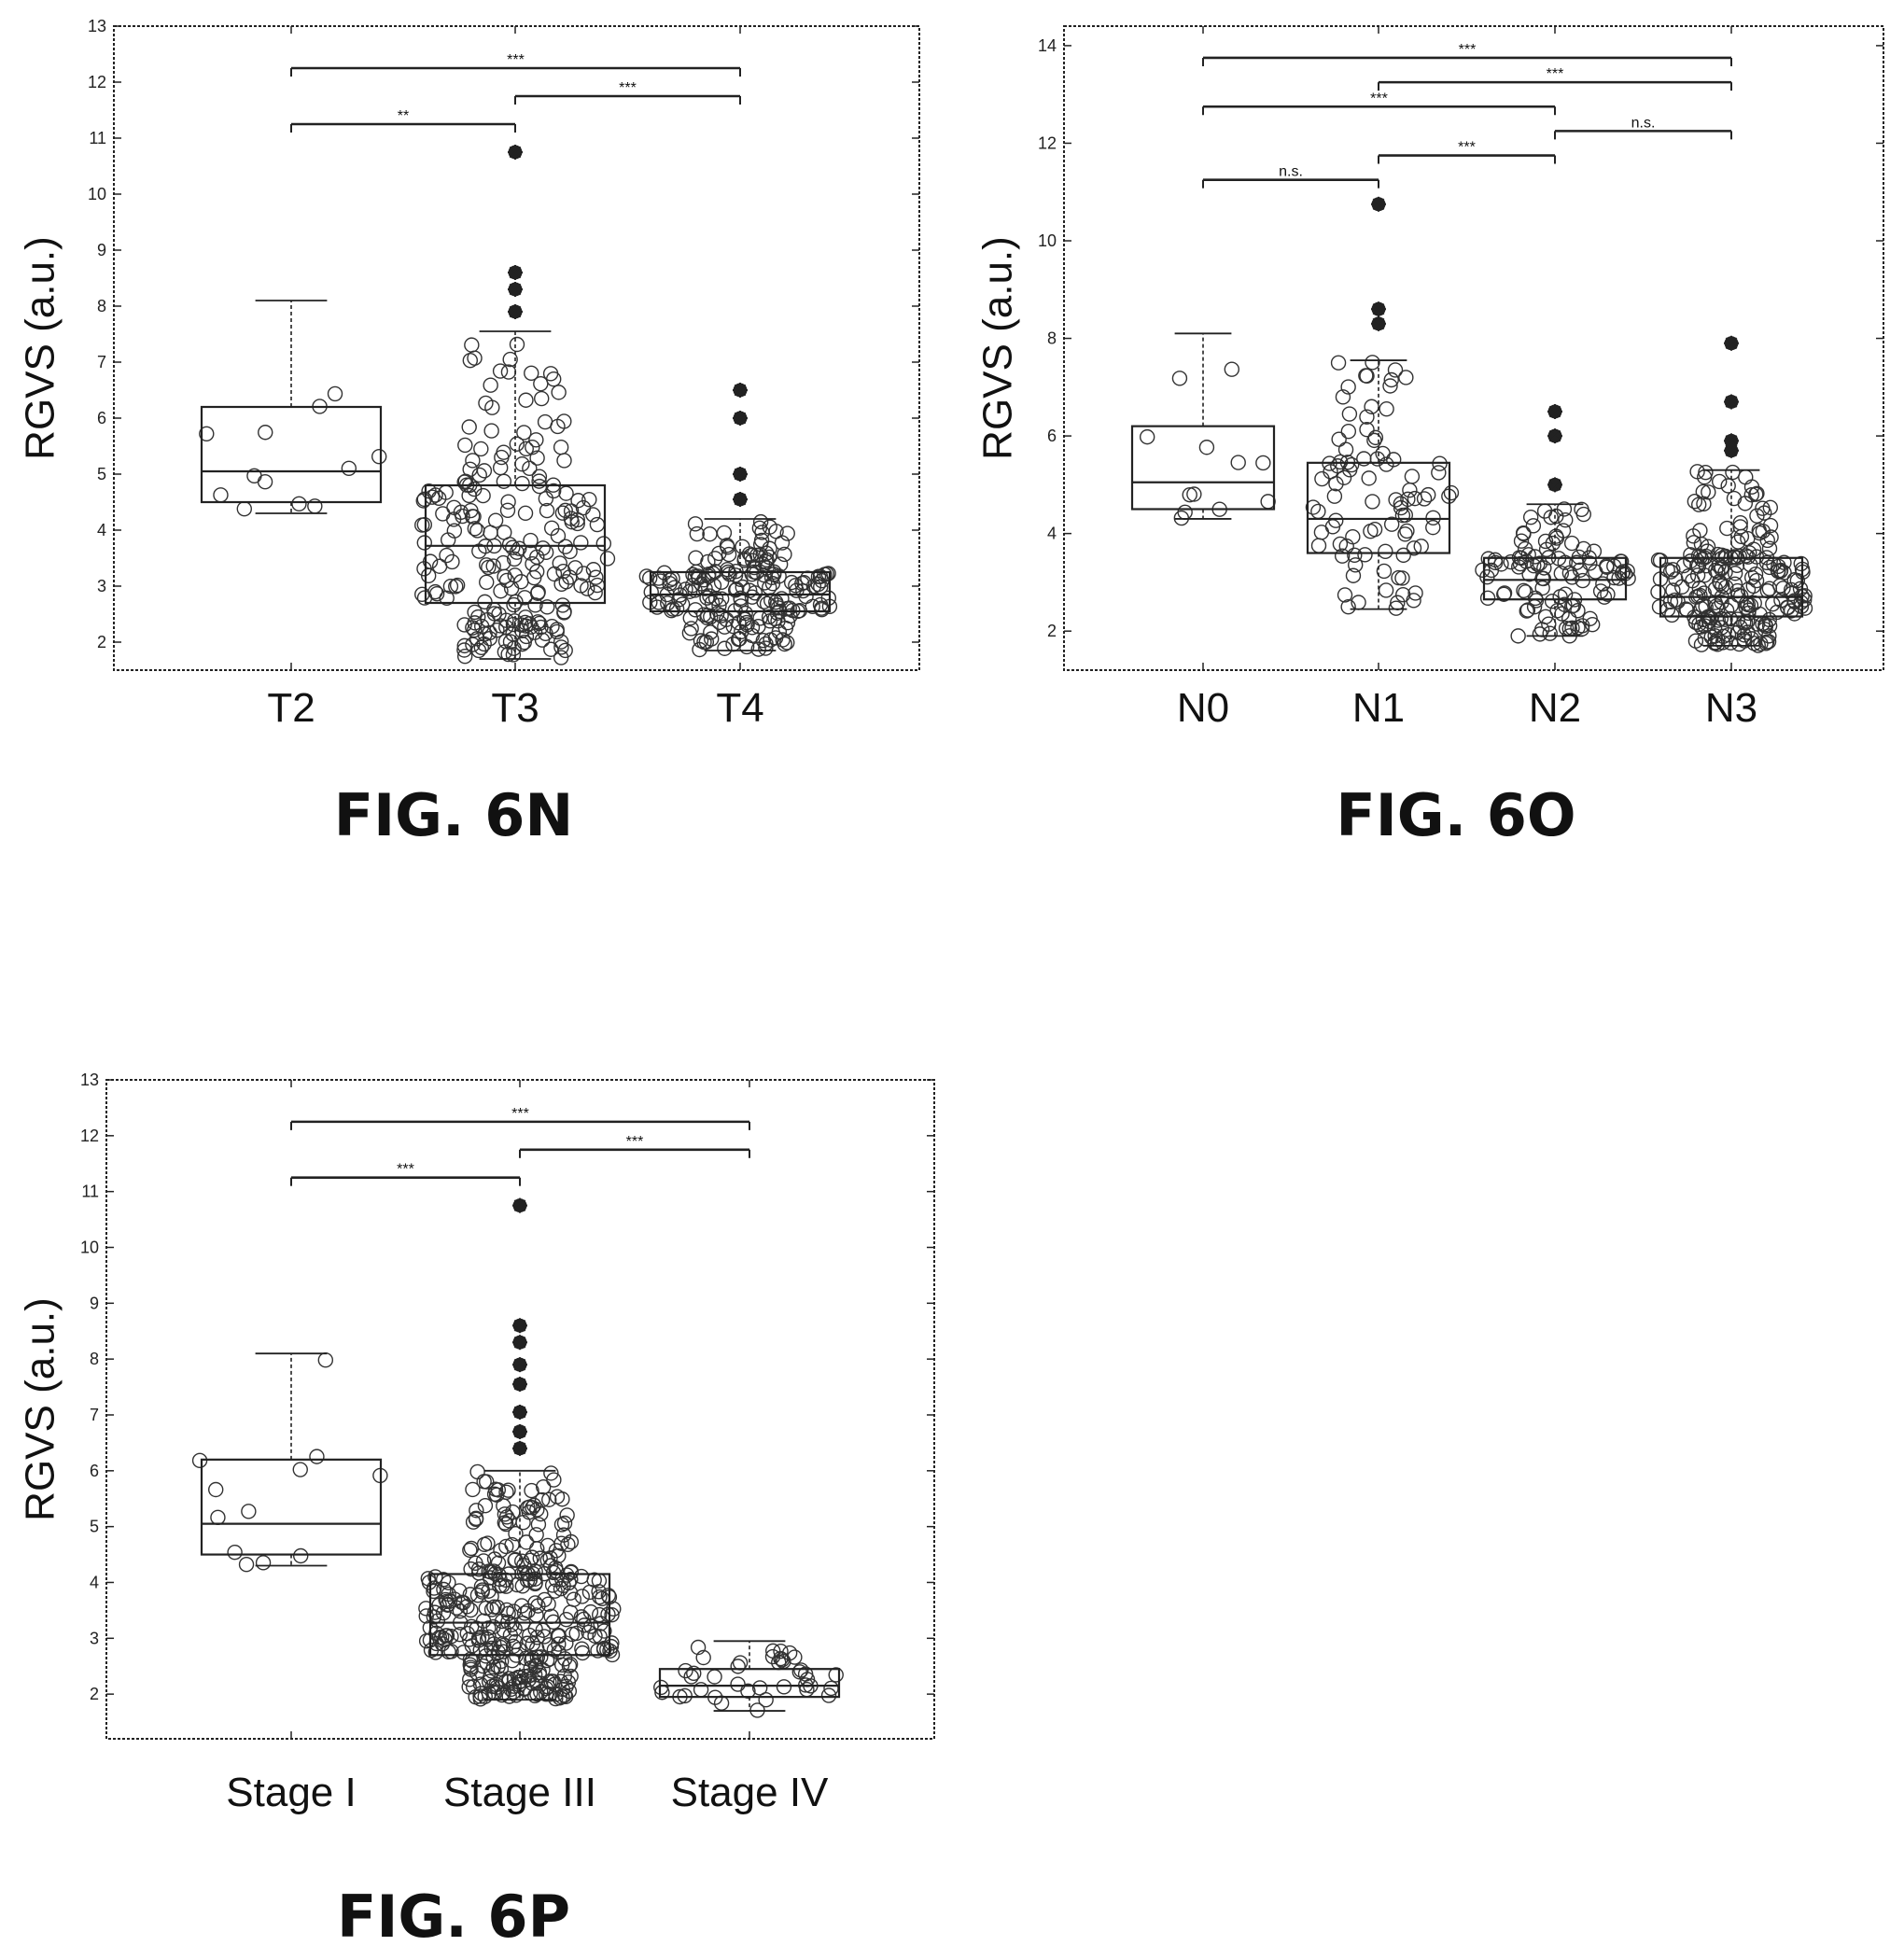 Image resolution: width=1890 pixels, height=1960 pixels. I want to click on box-group-t2, so click(293, 348).